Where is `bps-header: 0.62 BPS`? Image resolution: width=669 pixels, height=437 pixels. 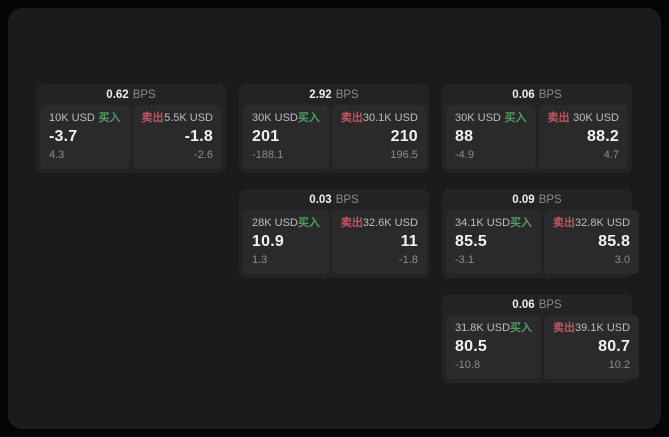
bps-header: 0.62 BPS is located at coordinates (131, 94).